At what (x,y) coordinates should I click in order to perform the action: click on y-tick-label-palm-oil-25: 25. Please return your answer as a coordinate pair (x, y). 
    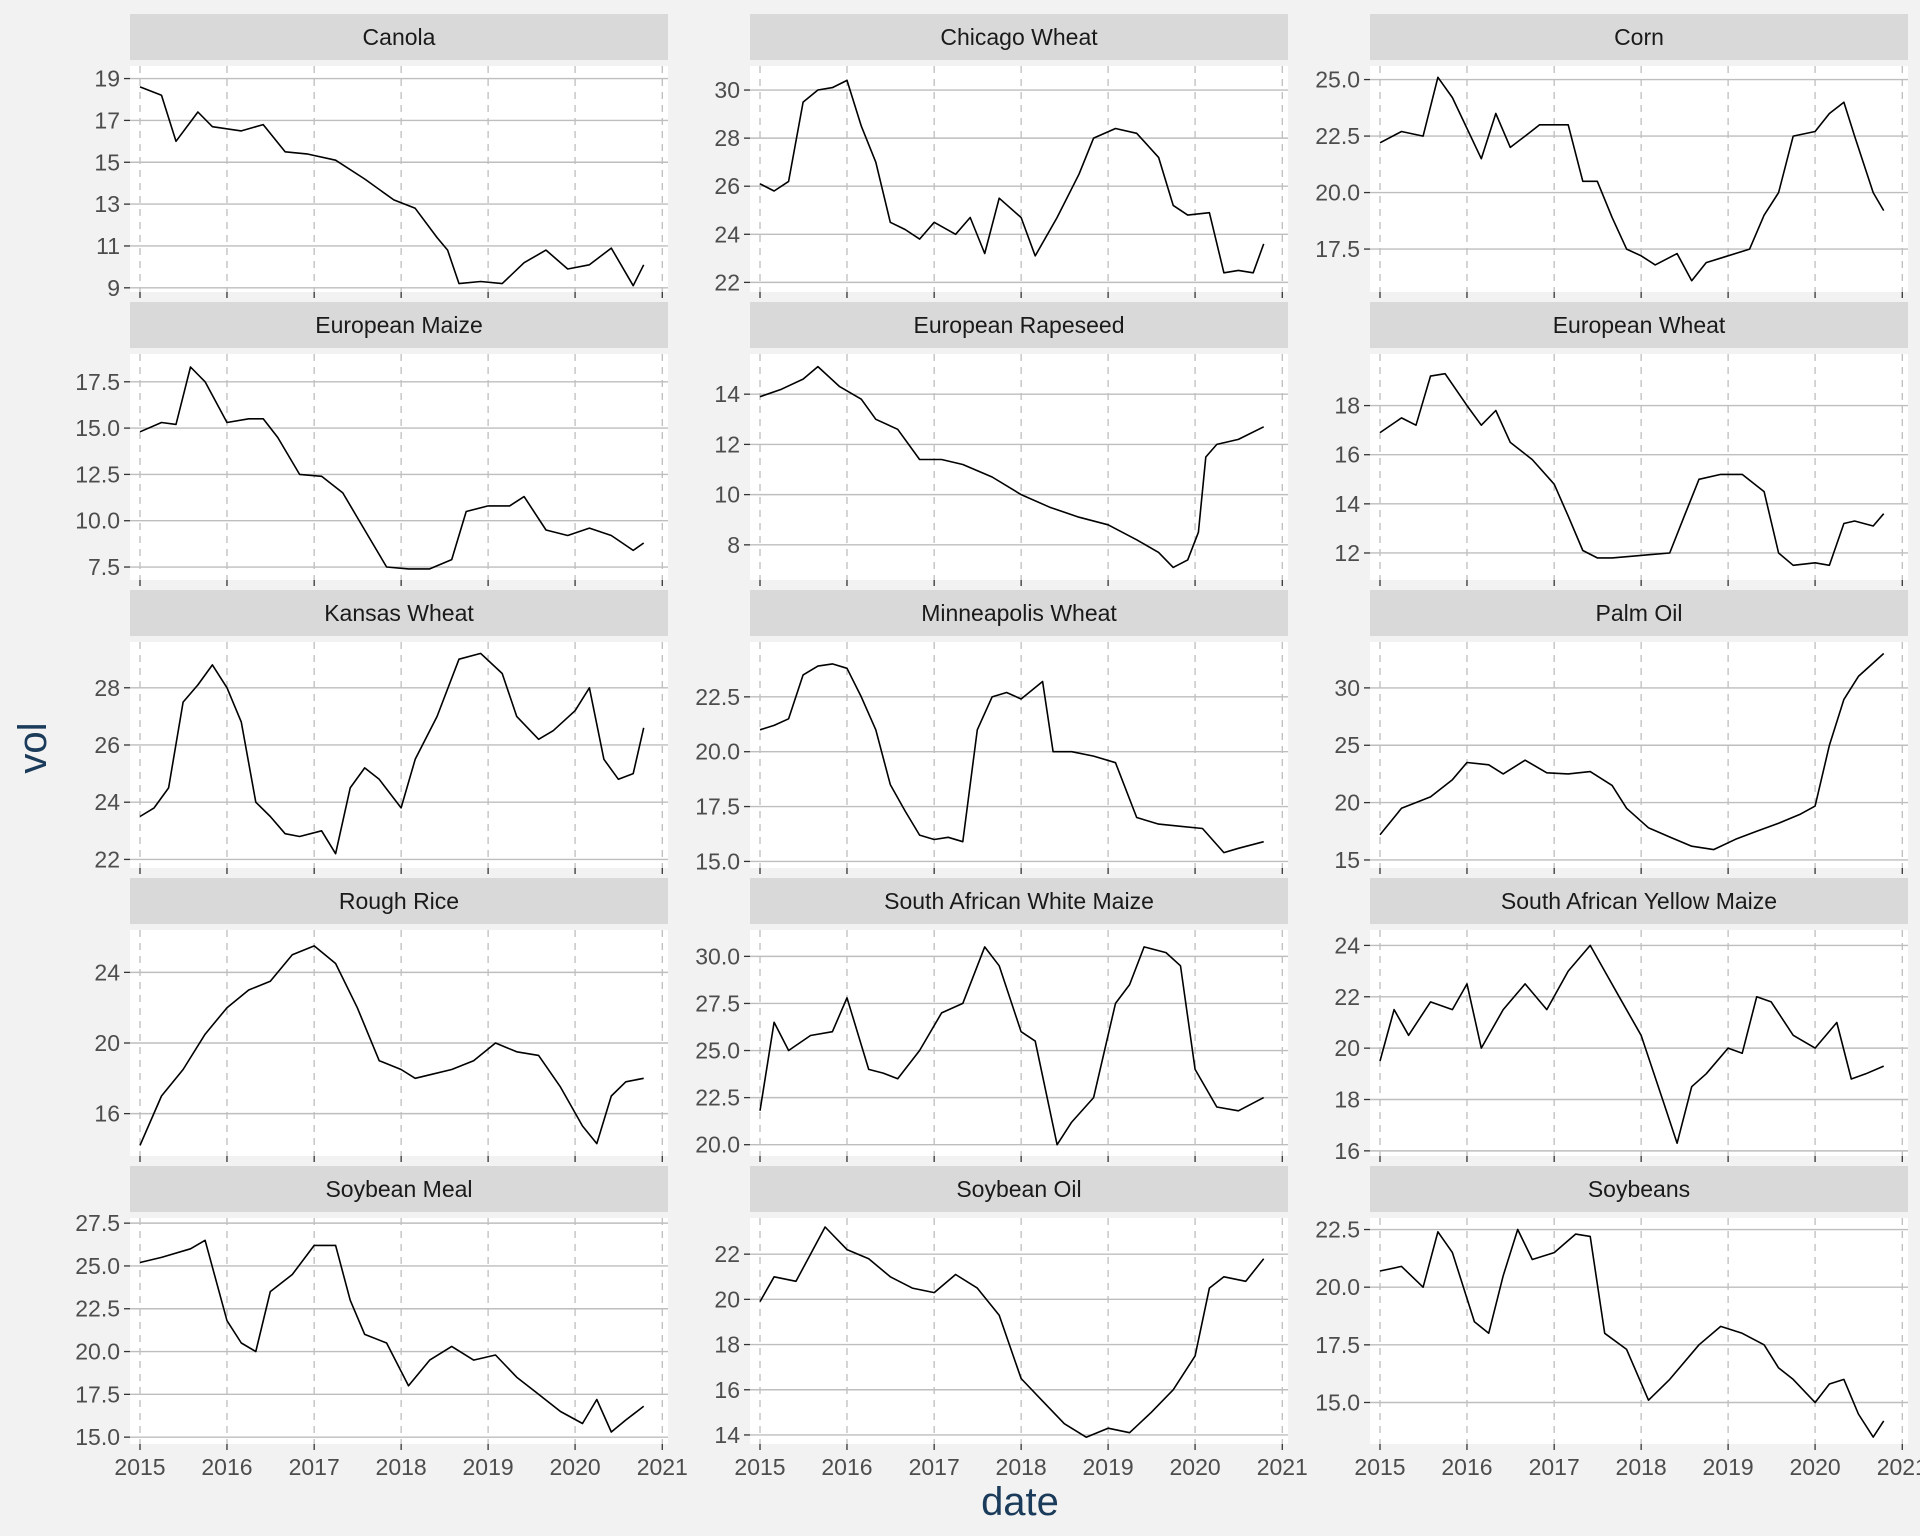
    Looking at the image, I should click on (1347, 745).